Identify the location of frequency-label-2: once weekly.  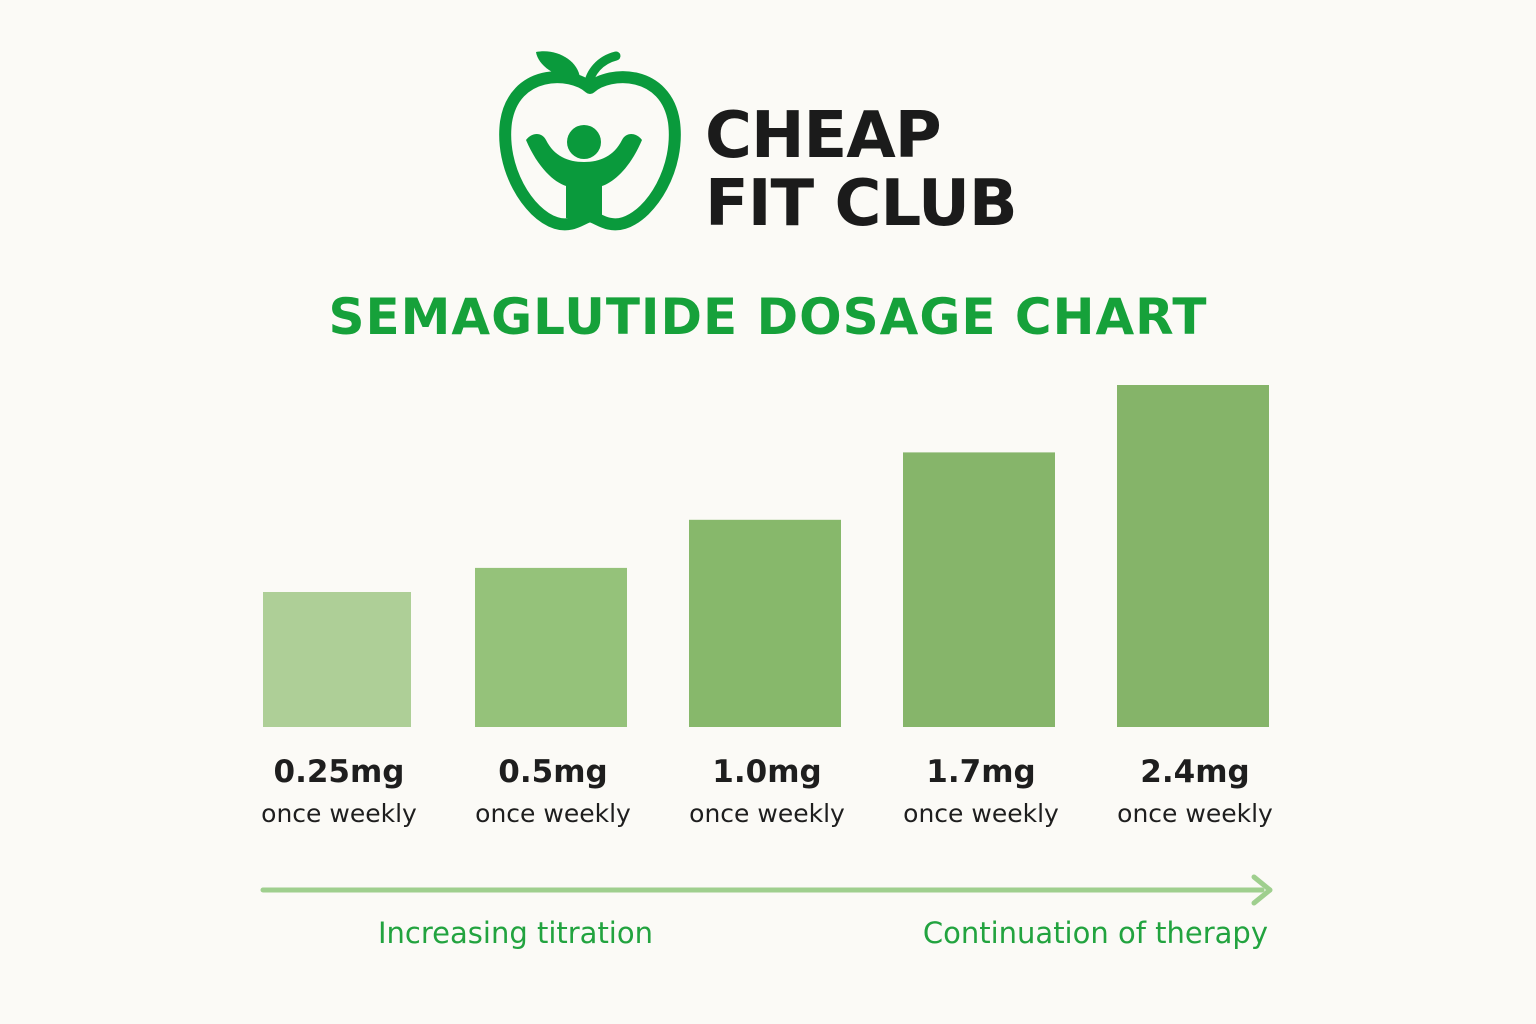
(553, 813).